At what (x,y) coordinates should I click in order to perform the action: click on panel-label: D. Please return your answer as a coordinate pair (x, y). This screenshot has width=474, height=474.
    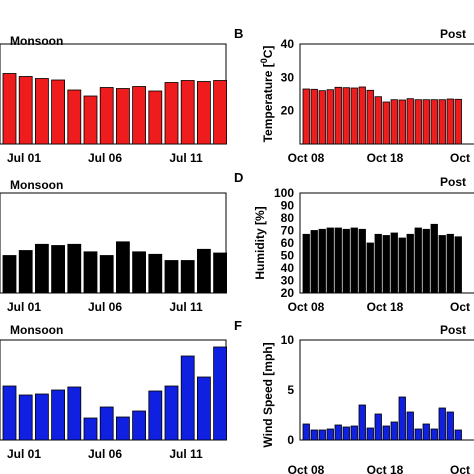
    Looking at the image, I should click on (238, 177).